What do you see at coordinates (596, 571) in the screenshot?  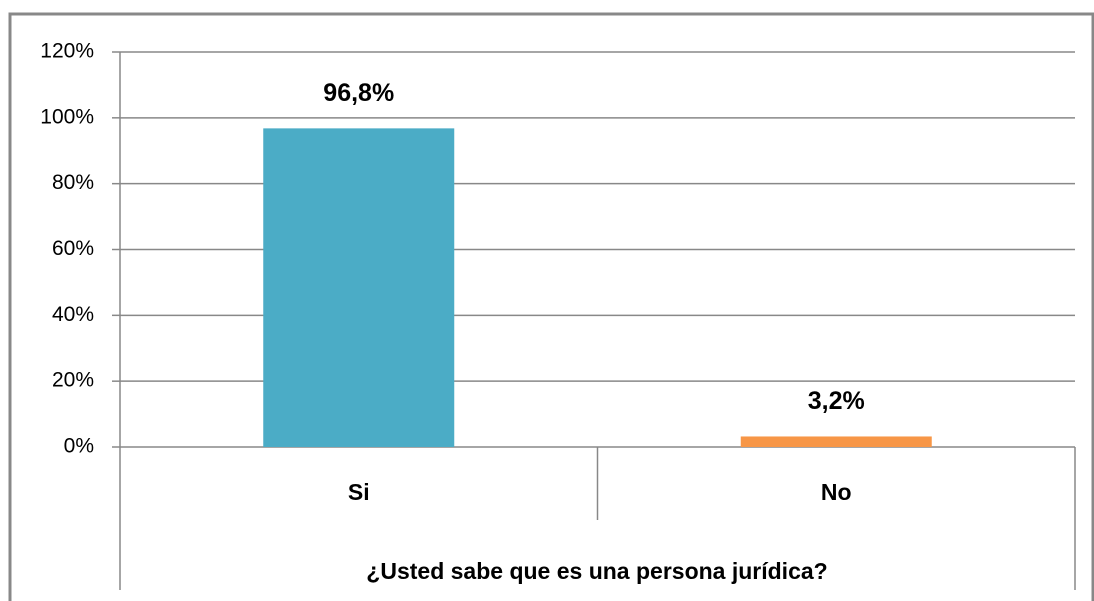 I see `x-axis-title: ¿Usted sabe que es una persona jurídica?` at bounding box center [596, 571].